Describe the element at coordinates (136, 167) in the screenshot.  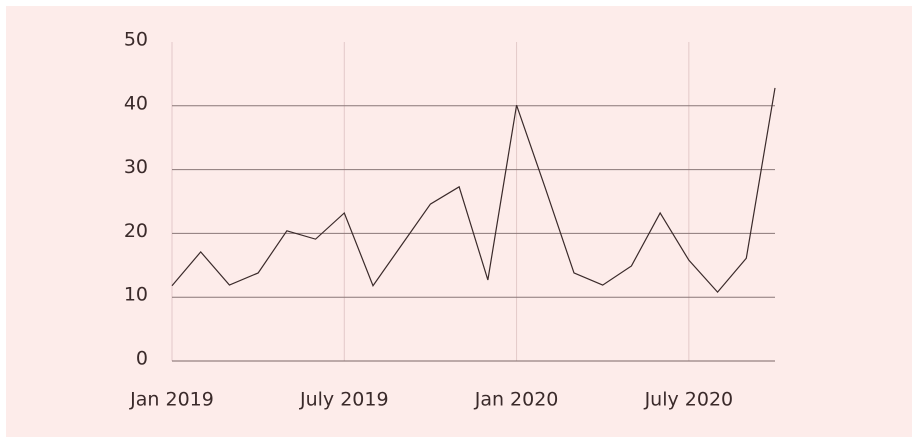
I see `y-tick-label: 30` at that location.